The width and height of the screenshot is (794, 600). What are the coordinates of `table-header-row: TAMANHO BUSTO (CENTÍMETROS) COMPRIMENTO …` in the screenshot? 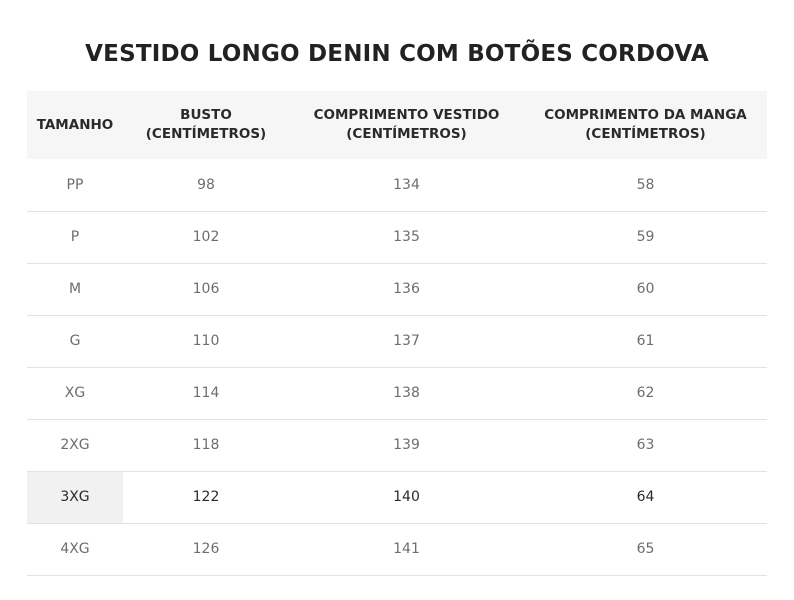 It's located at (397, 125).